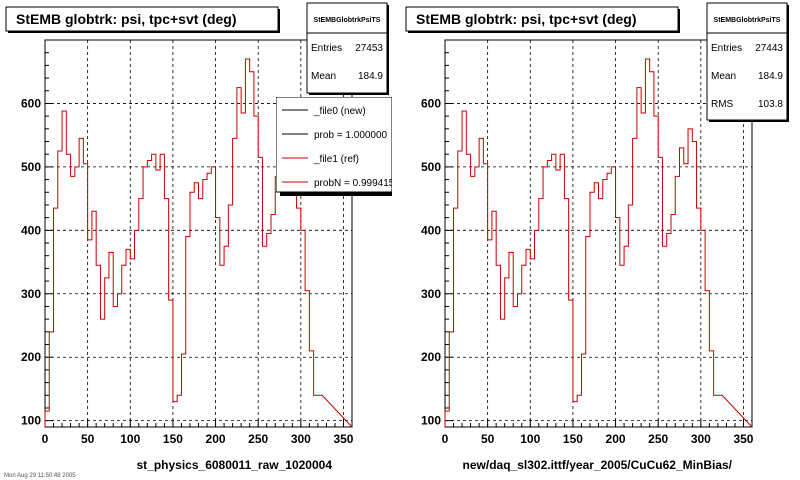  Describe the element at coordinates (769, 48) in the screenshot. I see `stats-value: 27443` at that location.